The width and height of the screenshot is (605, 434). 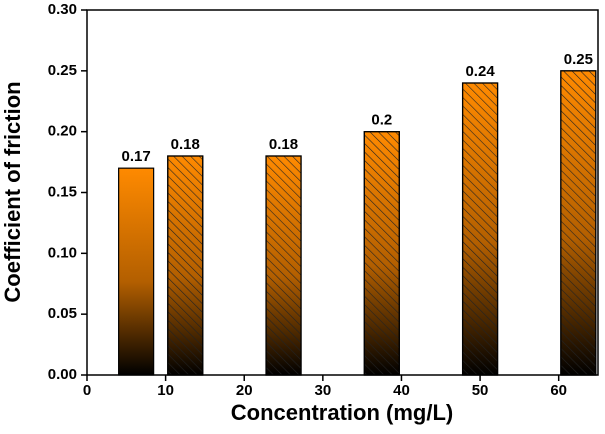 I want to click on y-tick-label: 0.10, so click(x=62, y=252).